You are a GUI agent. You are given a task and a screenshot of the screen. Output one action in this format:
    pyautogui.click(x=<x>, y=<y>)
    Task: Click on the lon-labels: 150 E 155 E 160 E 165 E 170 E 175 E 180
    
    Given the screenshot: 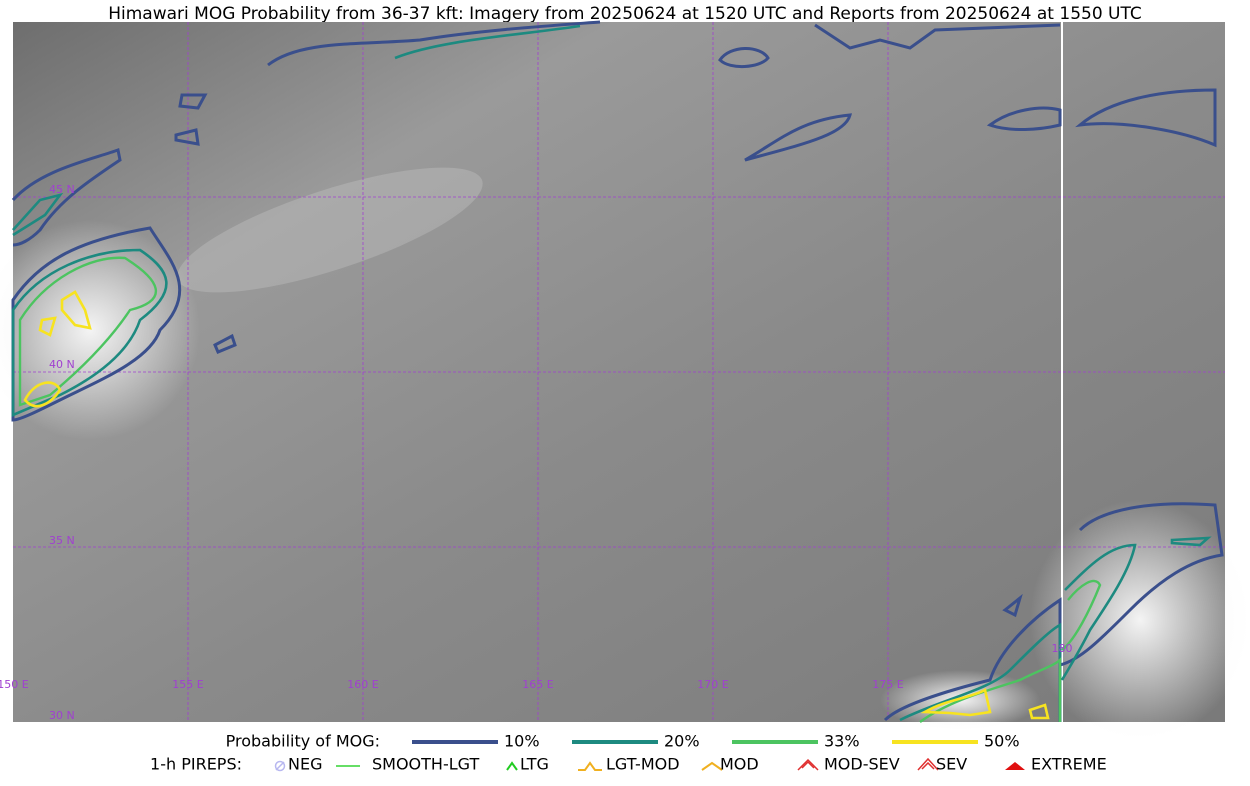 What is the action you would take?
    pyautogui.click(x=536, y=666)
    